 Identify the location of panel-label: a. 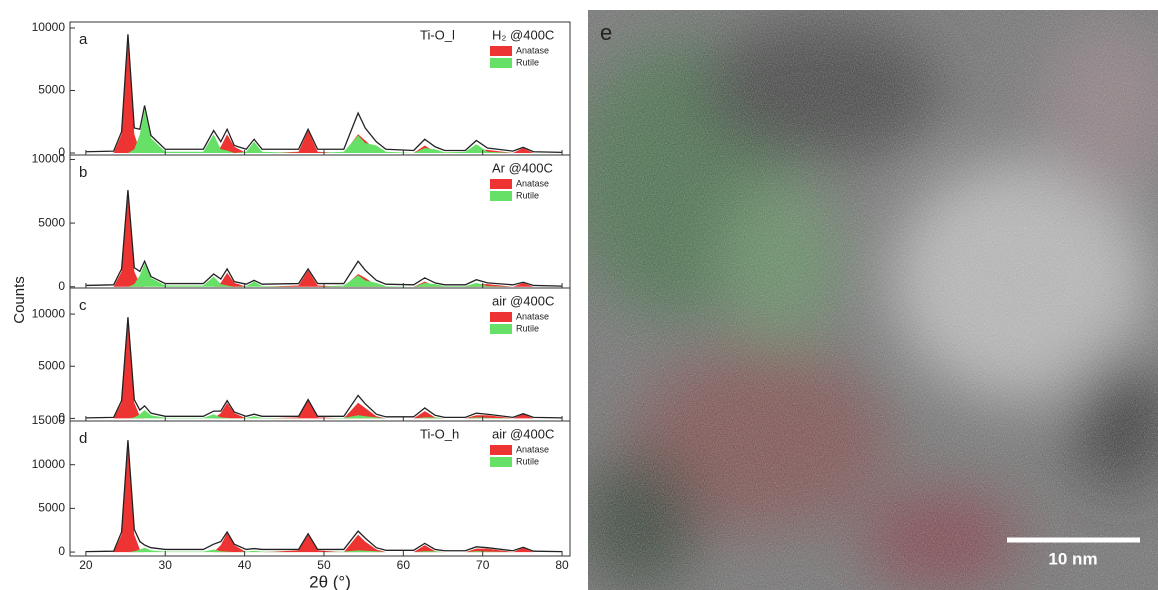
(83, 39).